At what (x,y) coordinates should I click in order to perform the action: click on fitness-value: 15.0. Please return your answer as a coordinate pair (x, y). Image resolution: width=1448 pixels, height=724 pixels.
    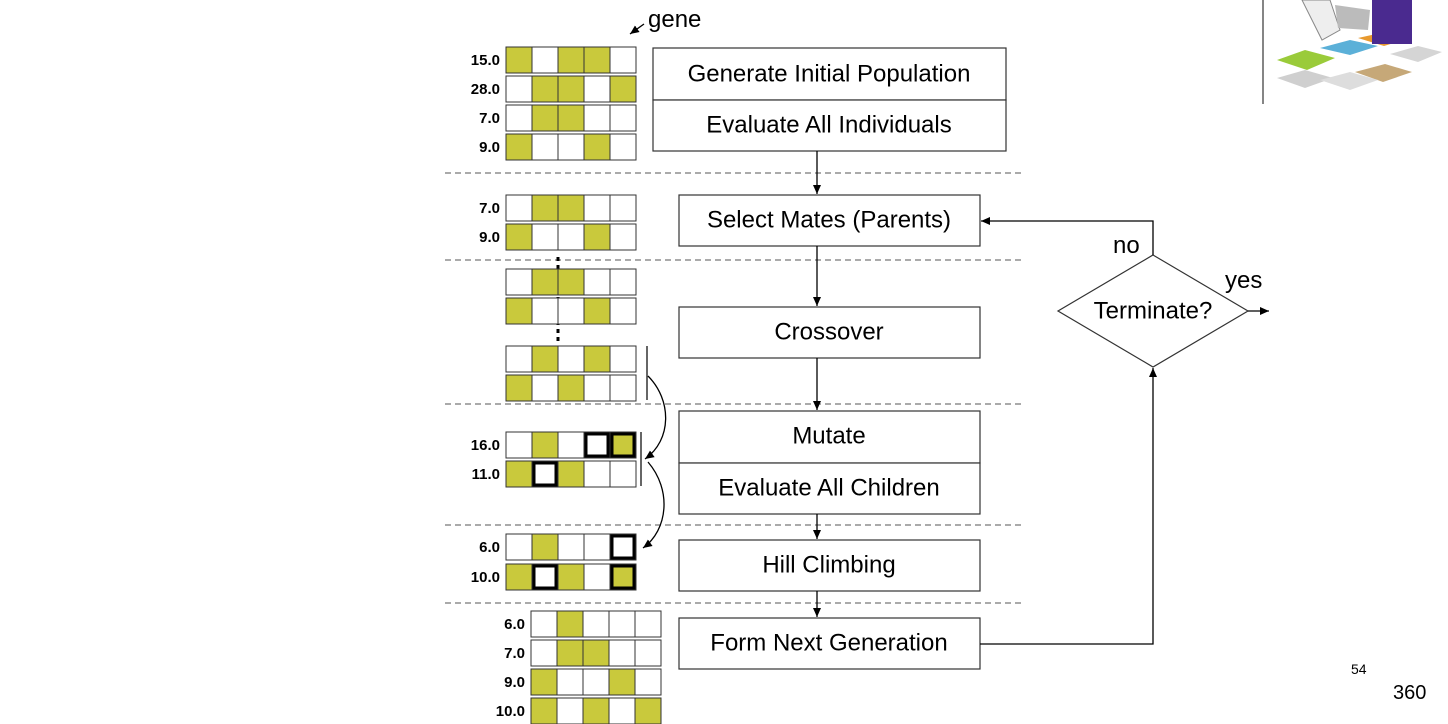
    Looking at the image, I should click on (485, 60).